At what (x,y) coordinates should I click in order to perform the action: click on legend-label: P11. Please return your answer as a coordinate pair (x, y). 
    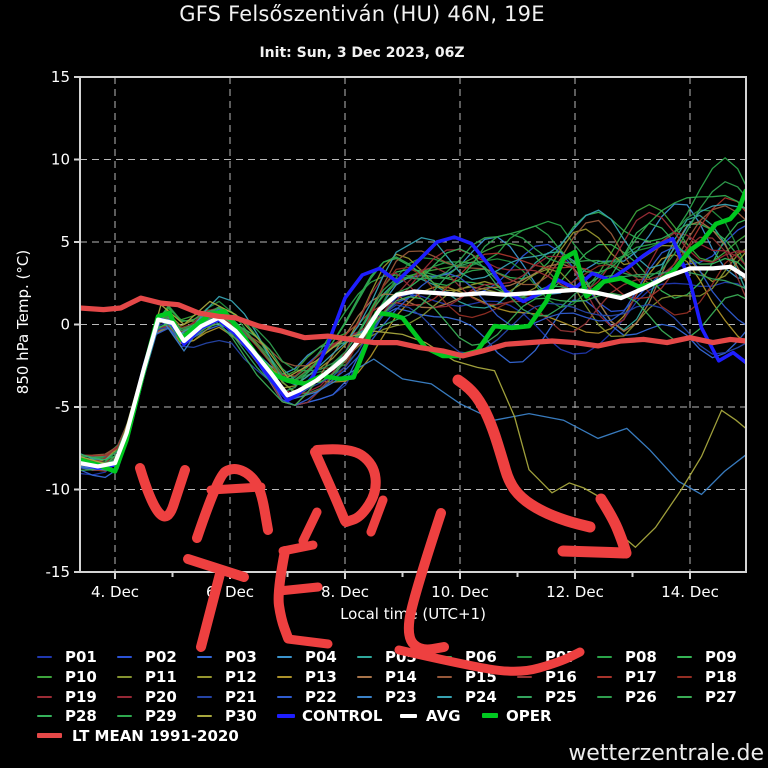
    Looking at the image, I should click on (161, 676).